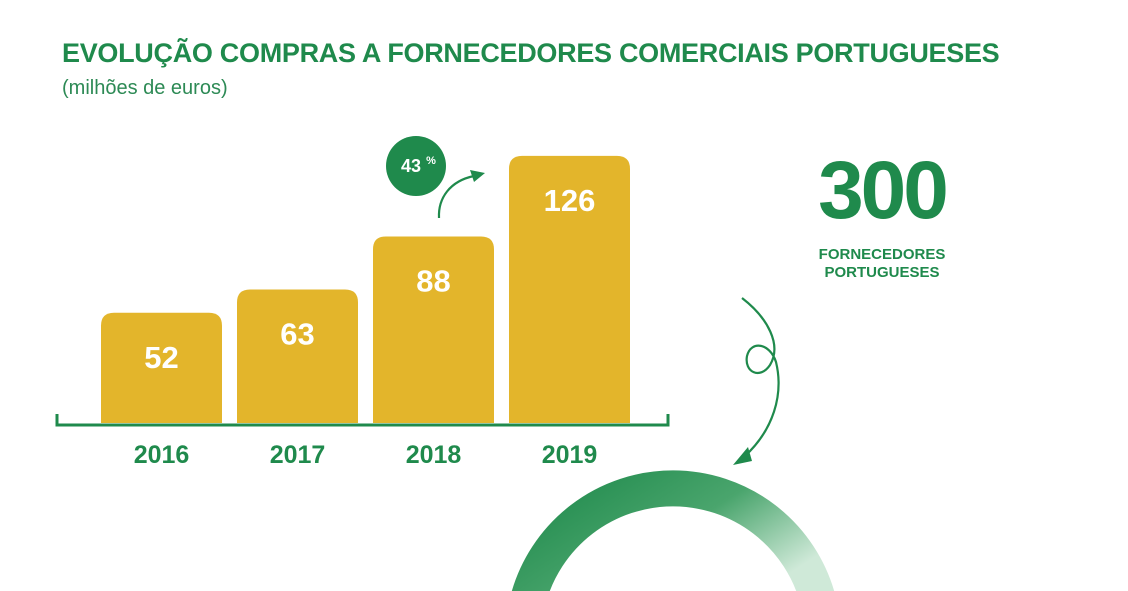  Describe the element at coordinates (756, 381) in the screenshot. I see `curly-arrow-icon` at that location.